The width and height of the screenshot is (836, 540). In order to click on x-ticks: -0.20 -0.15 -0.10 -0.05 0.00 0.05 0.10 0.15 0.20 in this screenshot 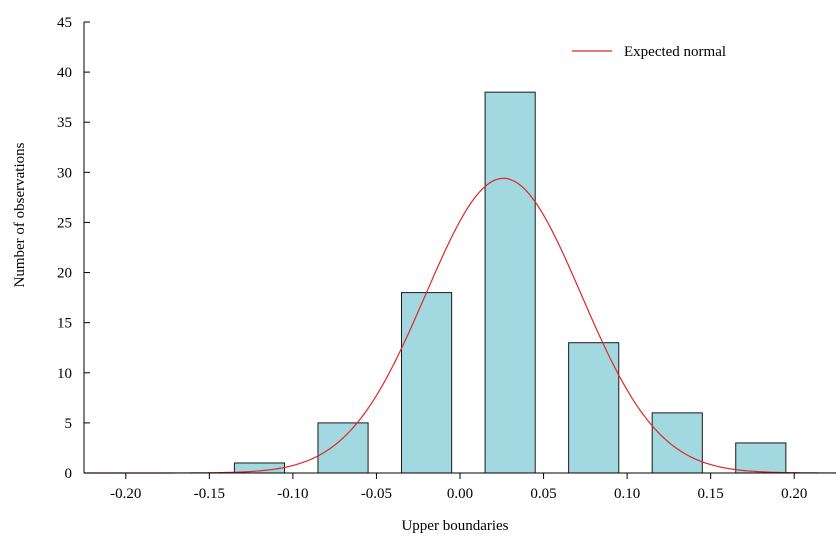, I will do `click(458, 487)`.